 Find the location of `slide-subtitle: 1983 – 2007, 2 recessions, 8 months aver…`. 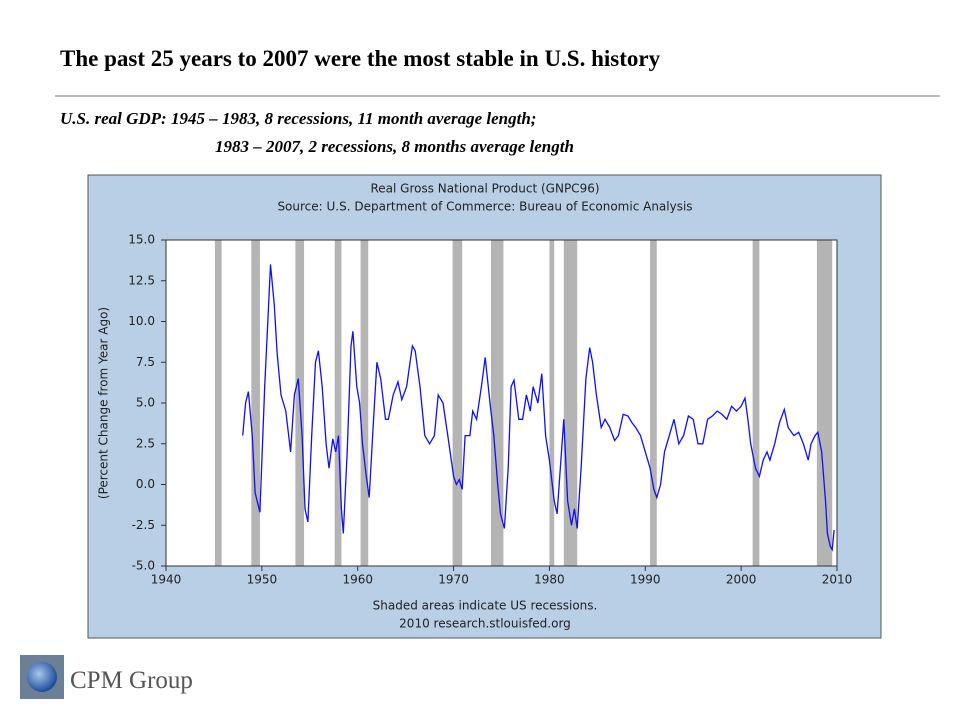

slide-subtitle: 1983 – 2007, 2 recessions, 8 months aver… is located at coordinates (394, 146).